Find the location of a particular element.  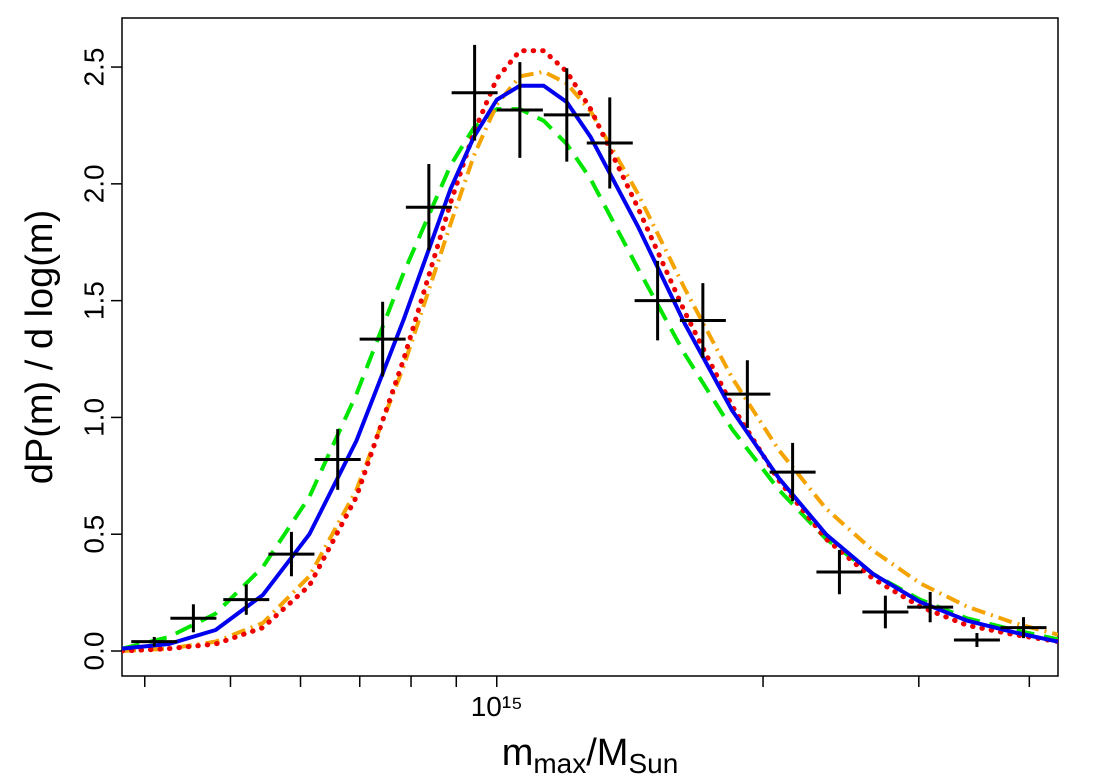

y-tick-label: 0.5 is located at coordinates (93, 534).